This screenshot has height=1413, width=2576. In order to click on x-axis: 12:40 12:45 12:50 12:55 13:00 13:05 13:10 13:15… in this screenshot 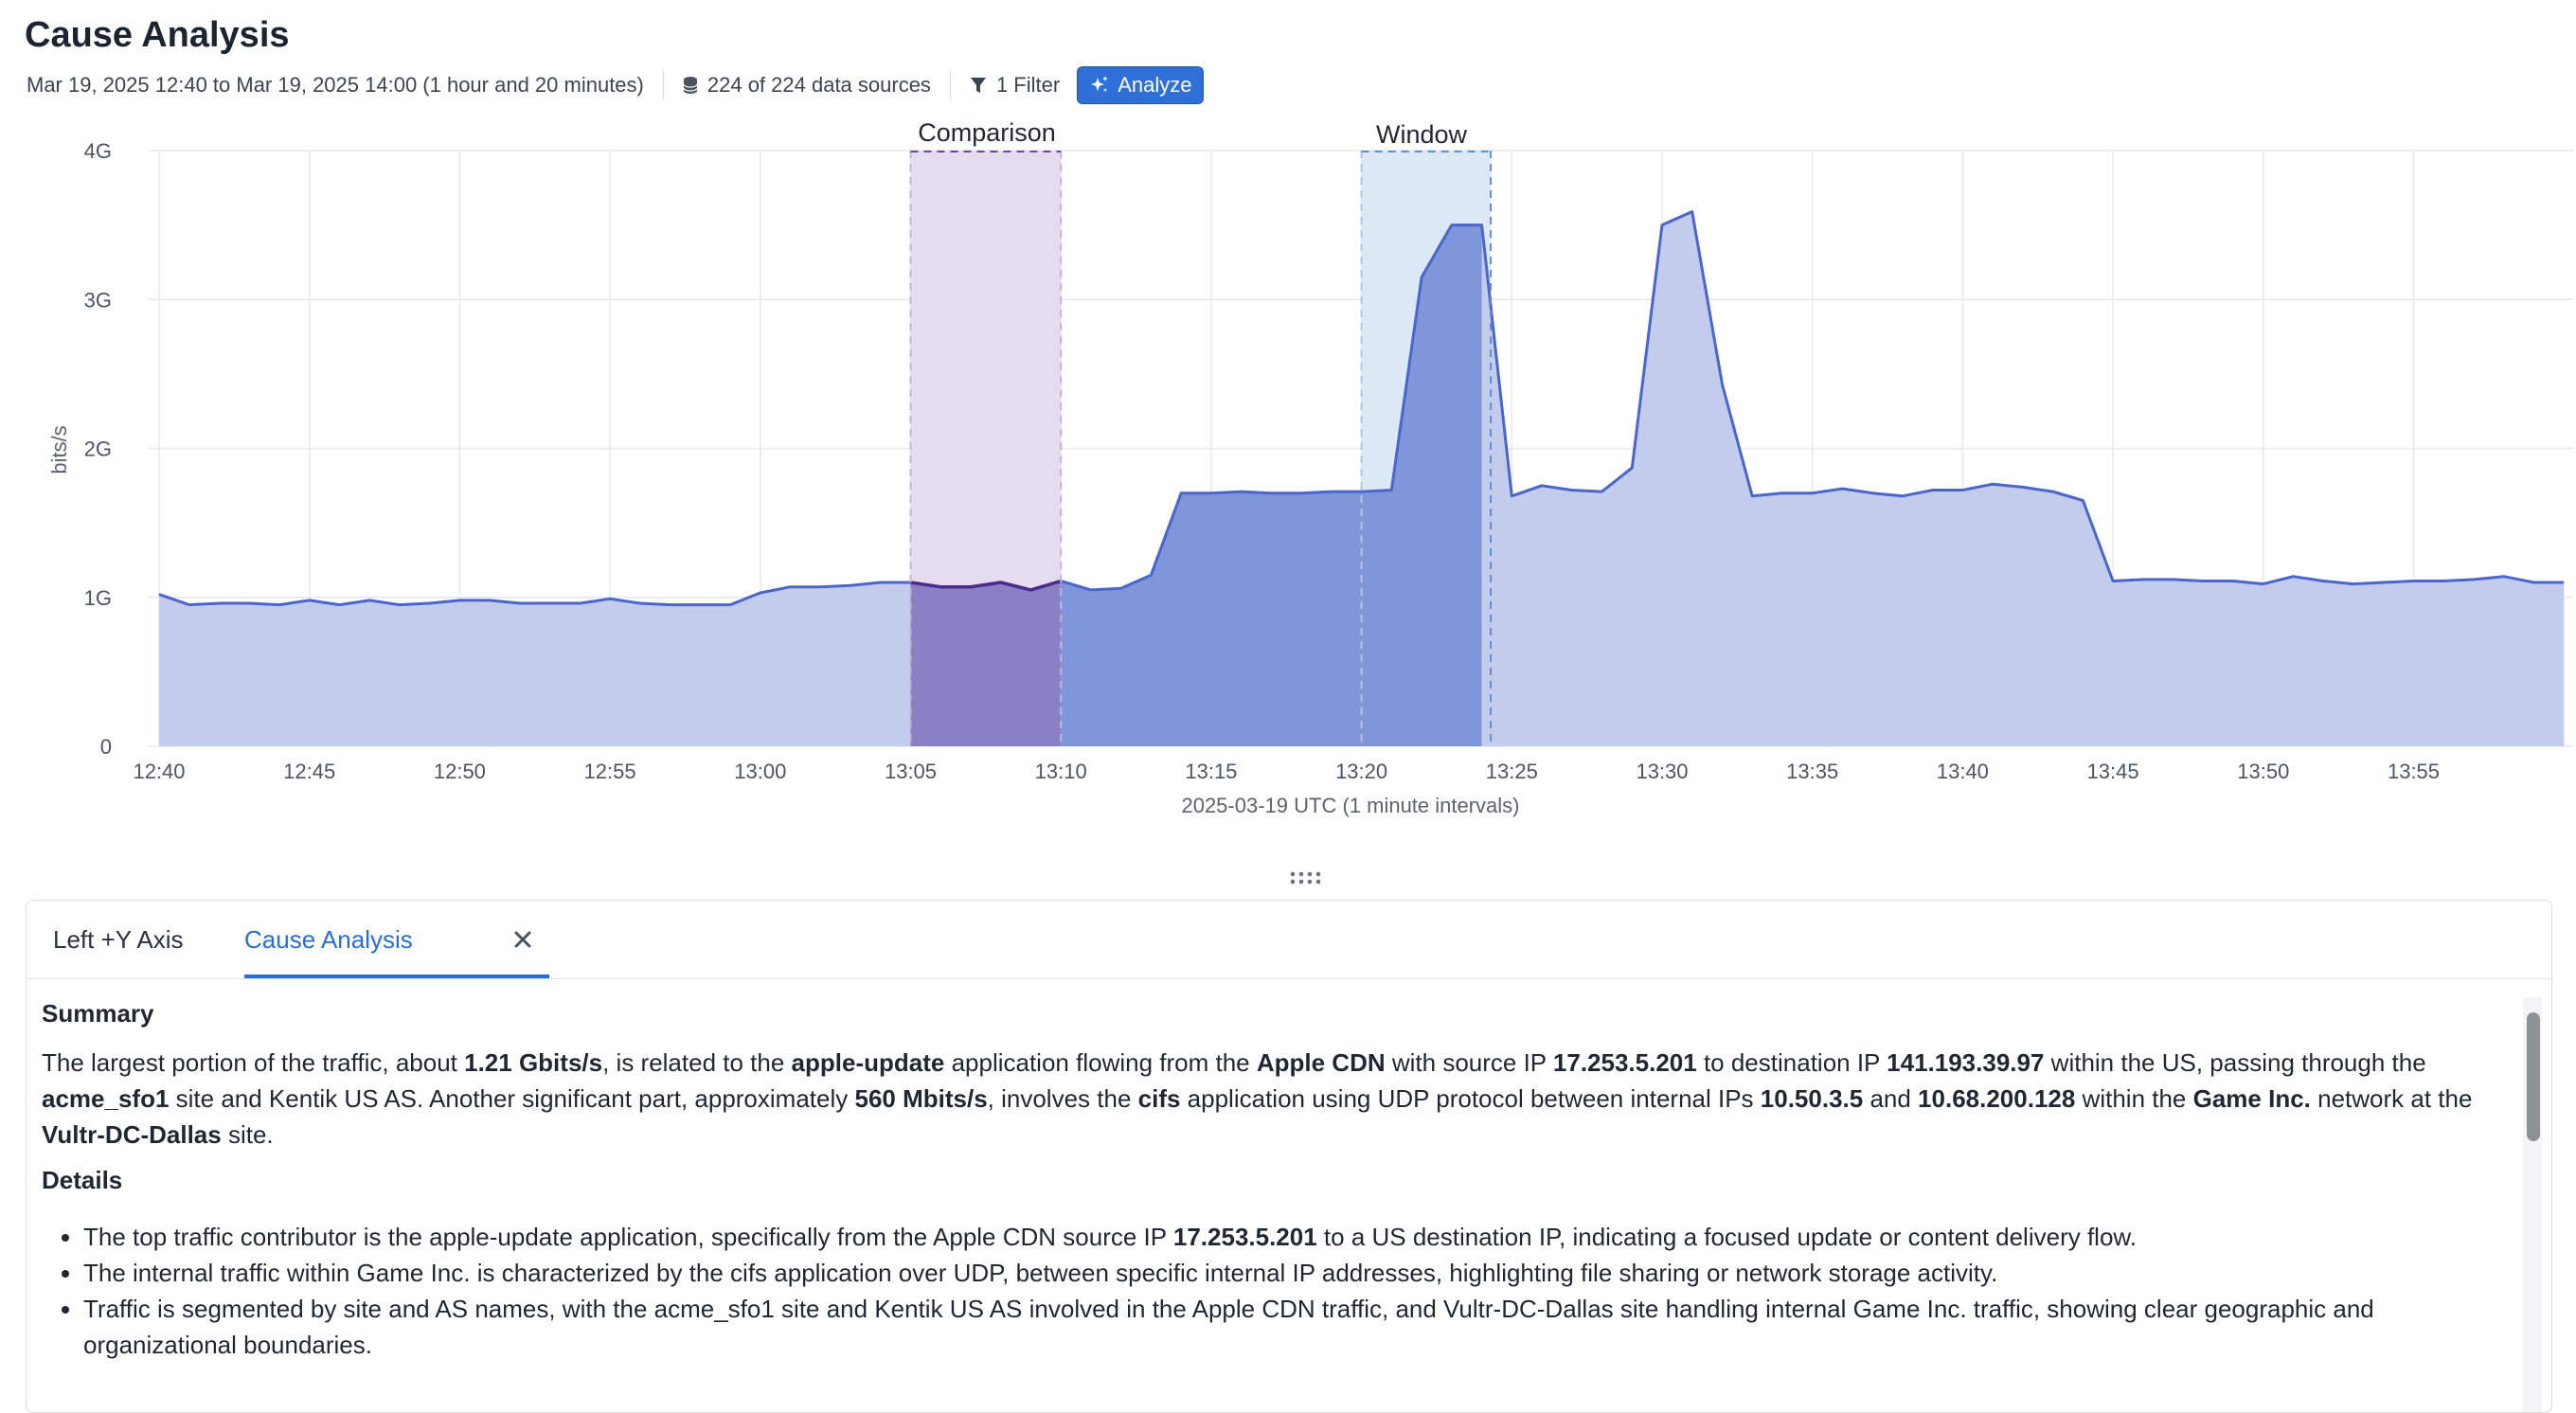, I will do `click(1286, 771)`.